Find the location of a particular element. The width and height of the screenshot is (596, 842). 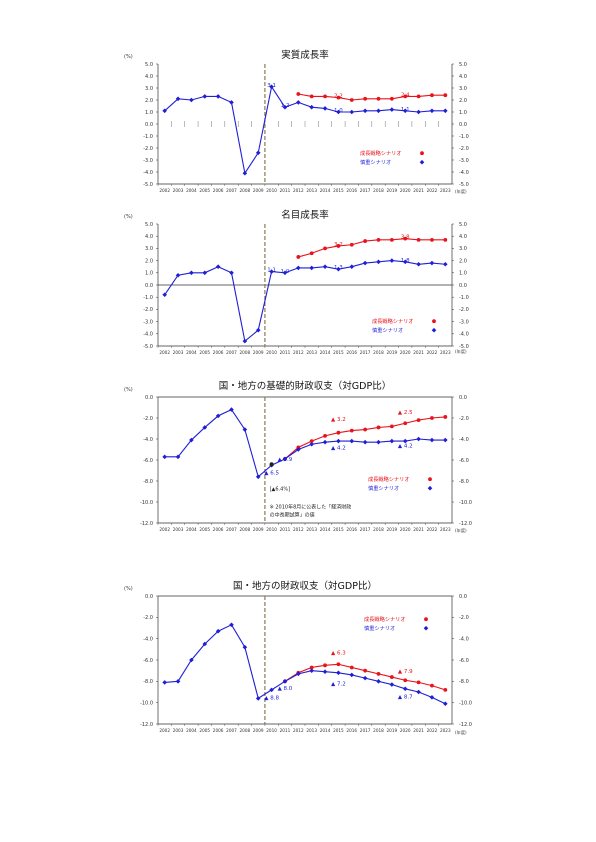

y-tick-label-right: 3.0 is located at coordinates (463, 249).